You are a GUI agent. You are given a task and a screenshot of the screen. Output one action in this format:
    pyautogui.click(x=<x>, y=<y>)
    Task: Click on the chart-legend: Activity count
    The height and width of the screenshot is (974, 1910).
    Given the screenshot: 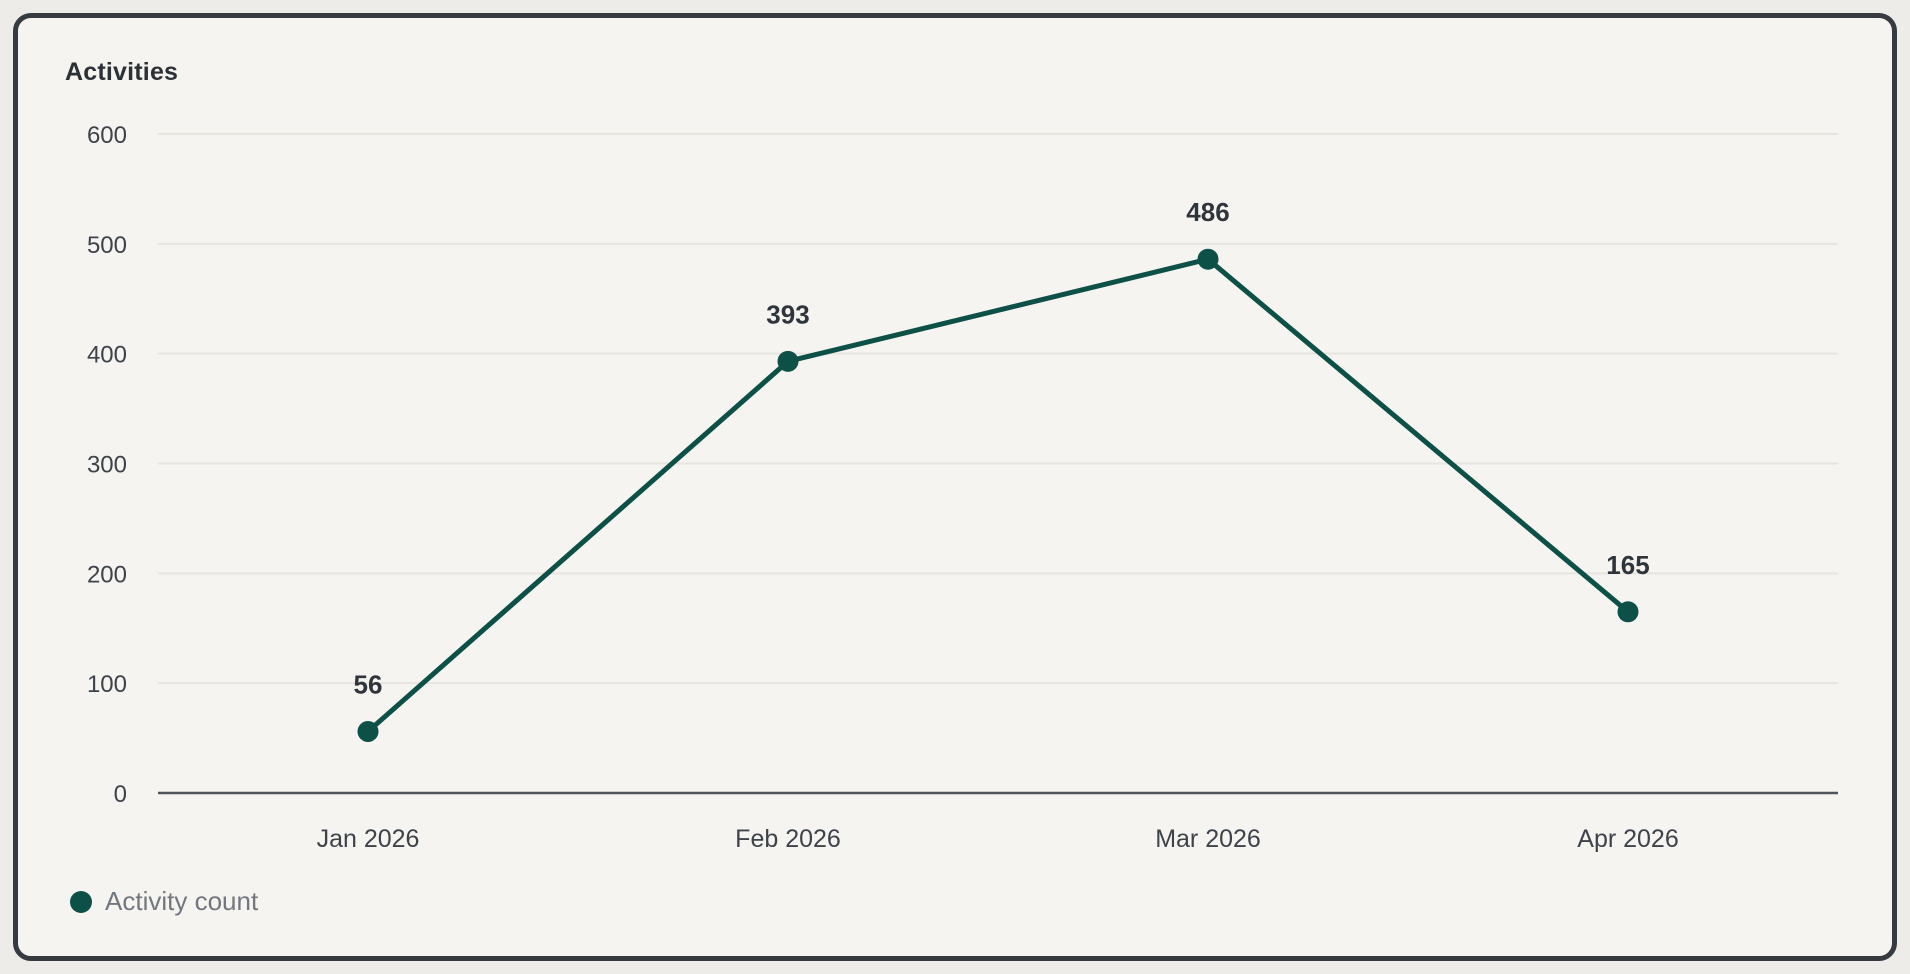 What is the action you would take?
    pyautogui.click(x=164, y=901)
    